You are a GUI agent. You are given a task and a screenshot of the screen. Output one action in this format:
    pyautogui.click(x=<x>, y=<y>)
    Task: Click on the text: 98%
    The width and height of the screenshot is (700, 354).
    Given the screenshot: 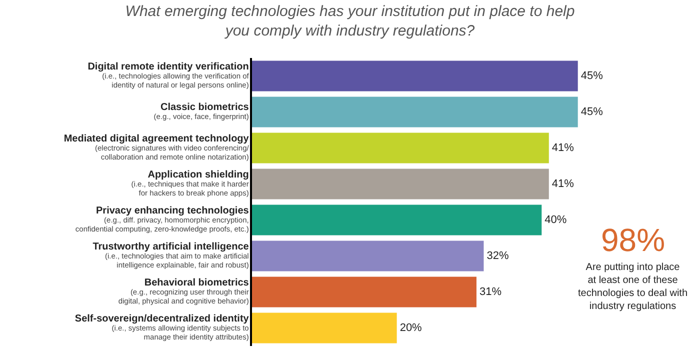 What is the action you would take?
    pyautogui.click(x=633, y=240)
    